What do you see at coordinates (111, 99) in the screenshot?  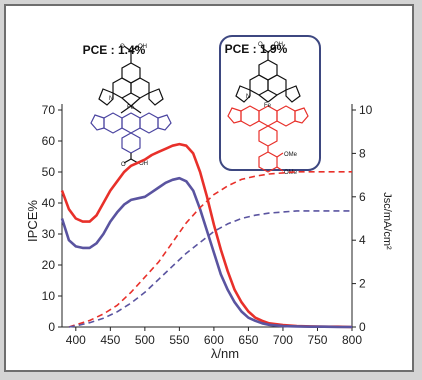 I see `molecule-left-label-3: N` at bounding box center [111, 99].